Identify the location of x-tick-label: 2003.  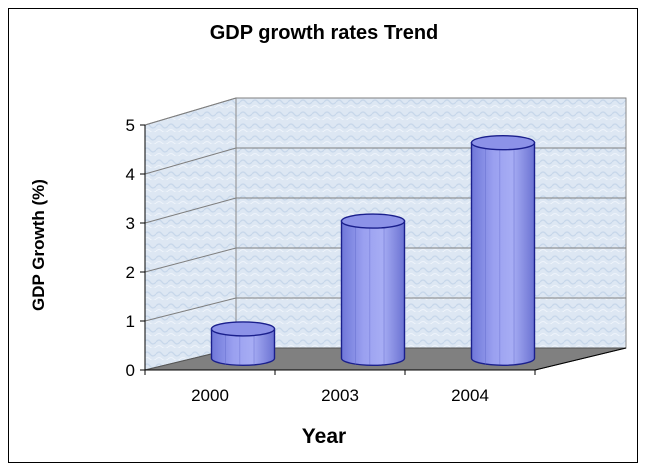
(340, 395).